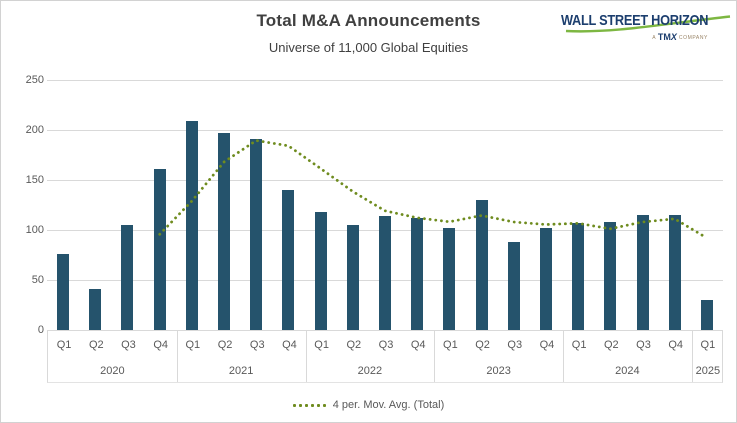  I want to click on y-tick-label-50: 50, so click(37, 280).